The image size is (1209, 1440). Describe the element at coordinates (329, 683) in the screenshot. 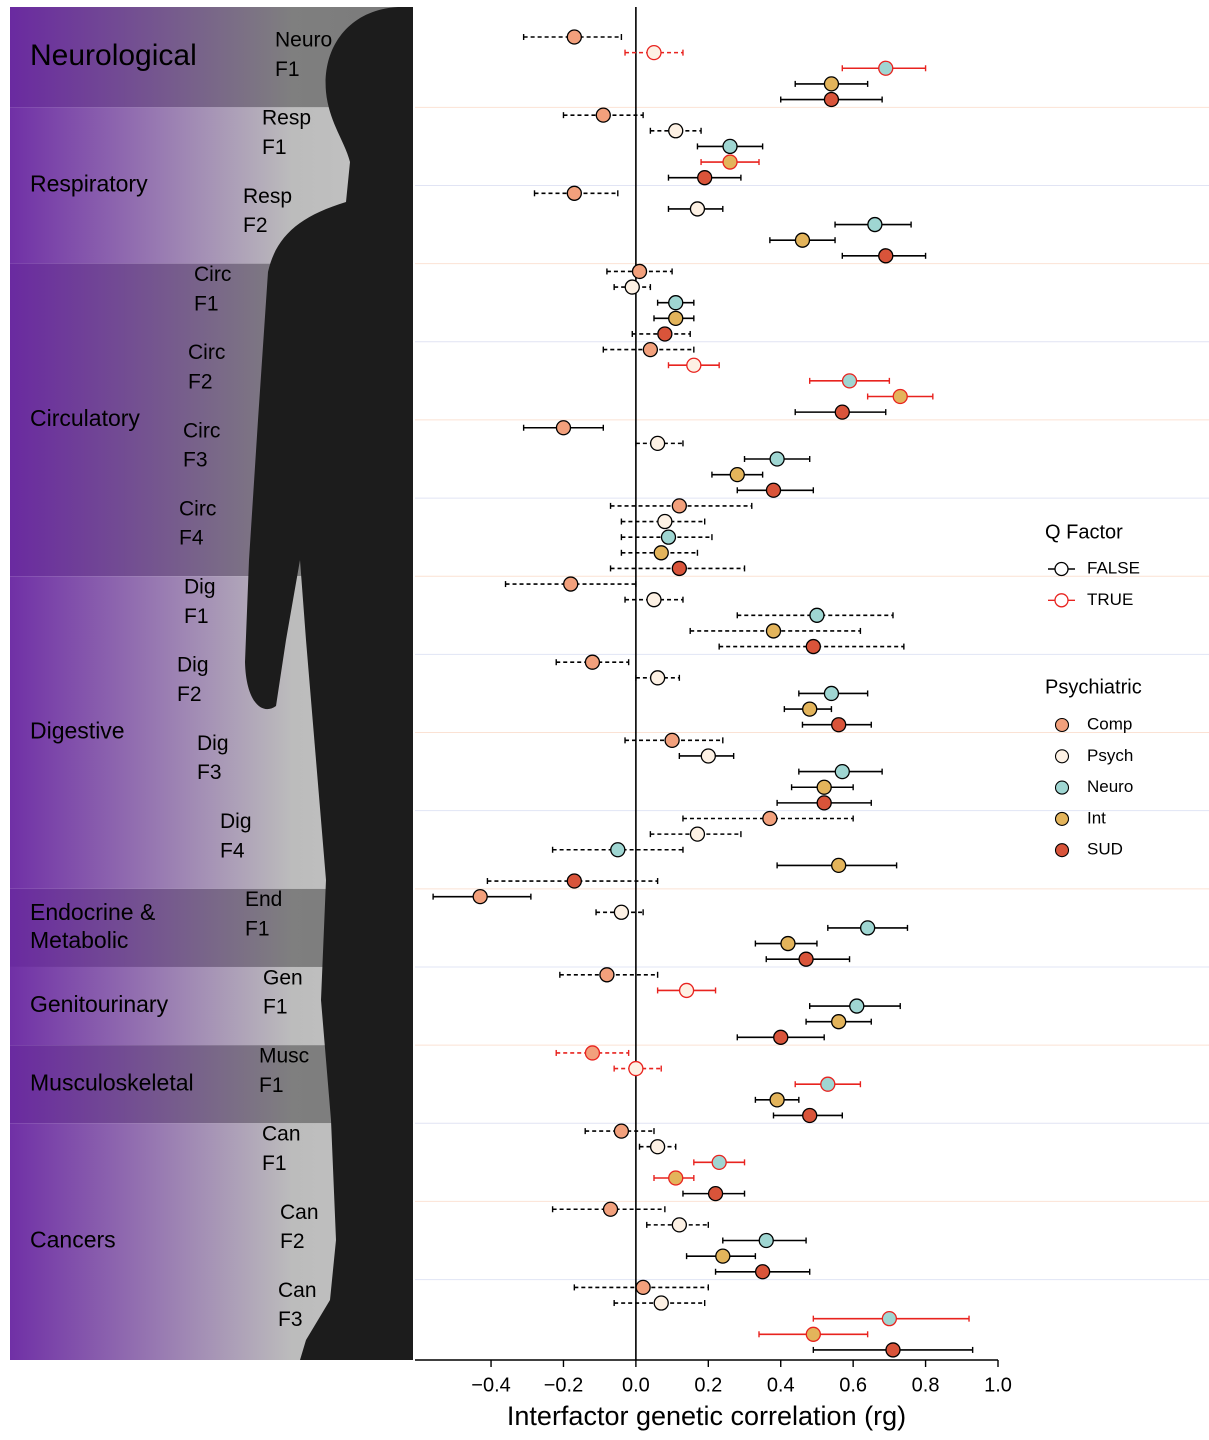

I see `body-silhouette` at that location.